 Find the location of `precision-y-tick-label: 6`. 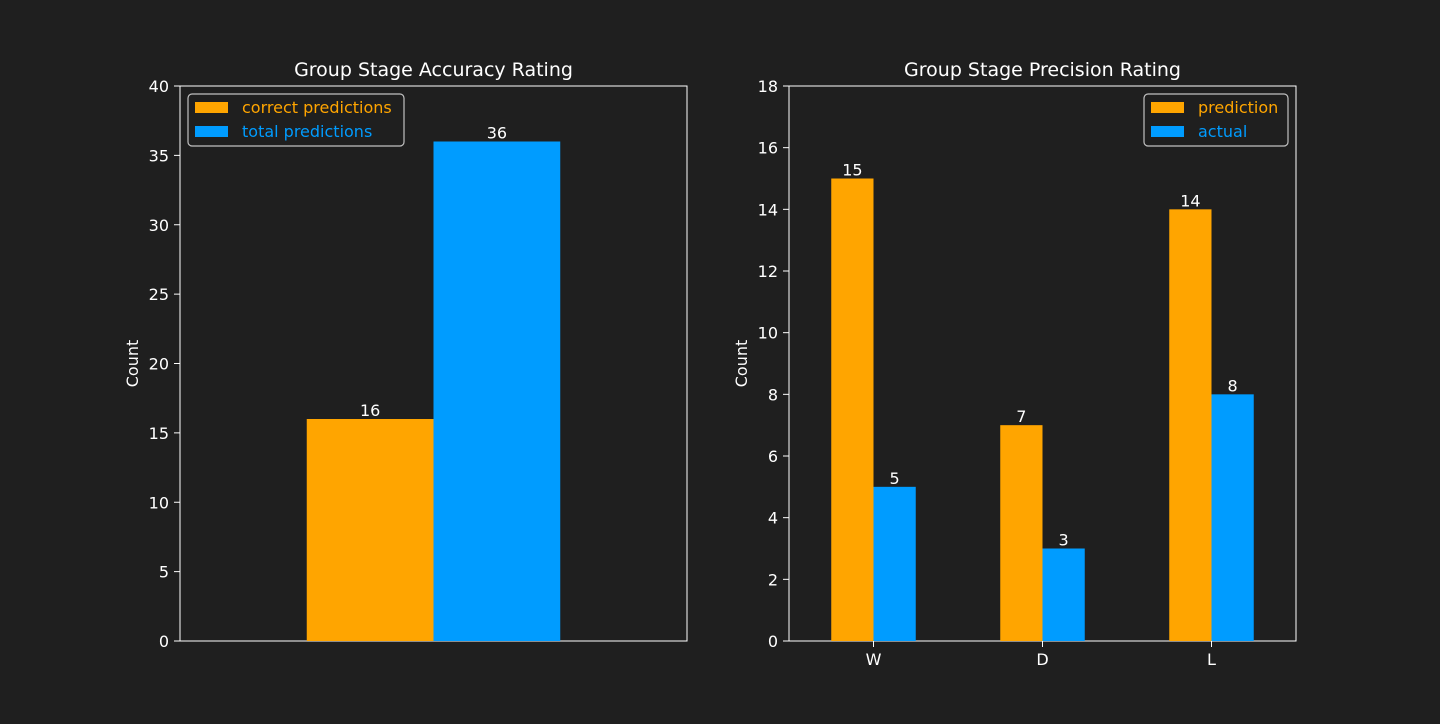

precision-y-tick-label: 6 is located at coordinates (773, 456).